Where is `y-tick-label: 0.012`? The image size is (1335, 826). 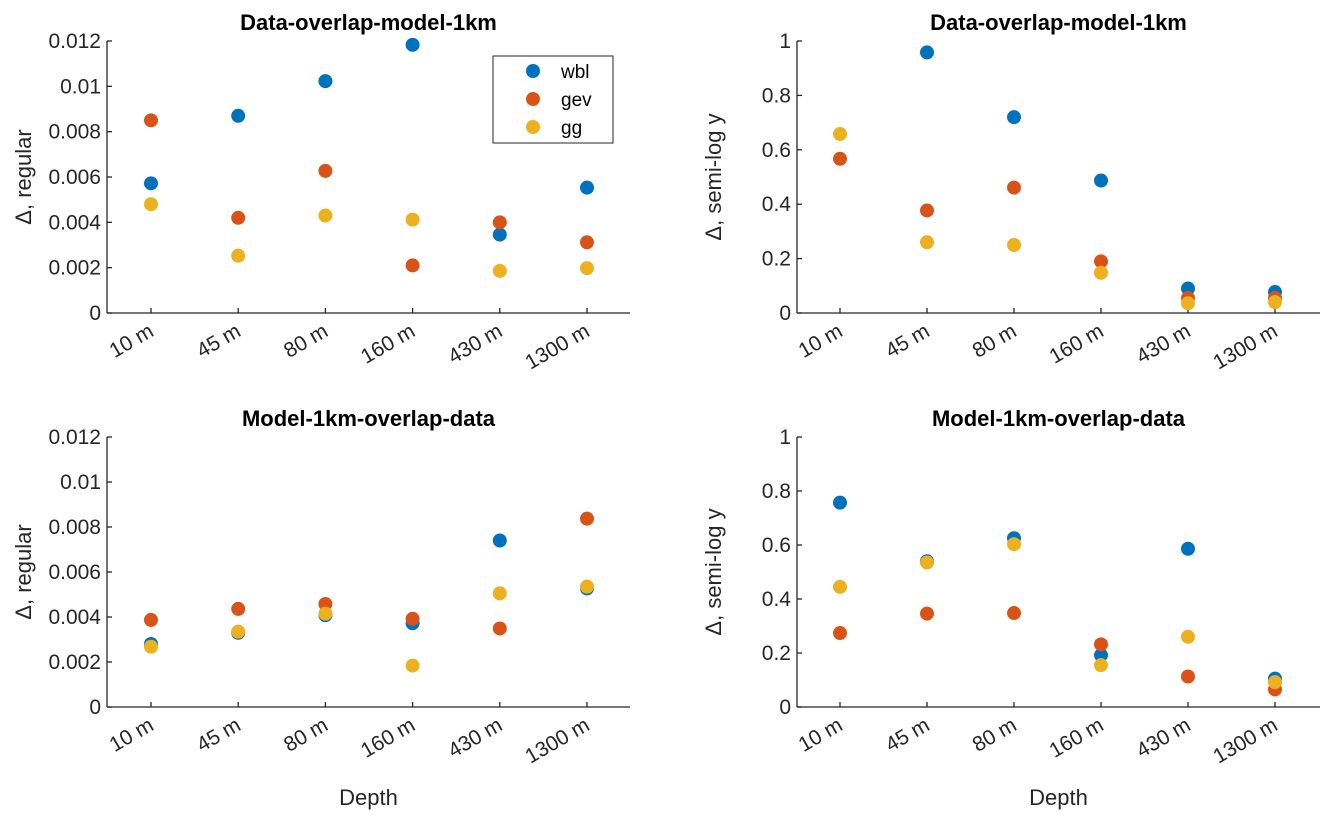 y-tick-label: 0.012 is located at coordinates (74, 437).